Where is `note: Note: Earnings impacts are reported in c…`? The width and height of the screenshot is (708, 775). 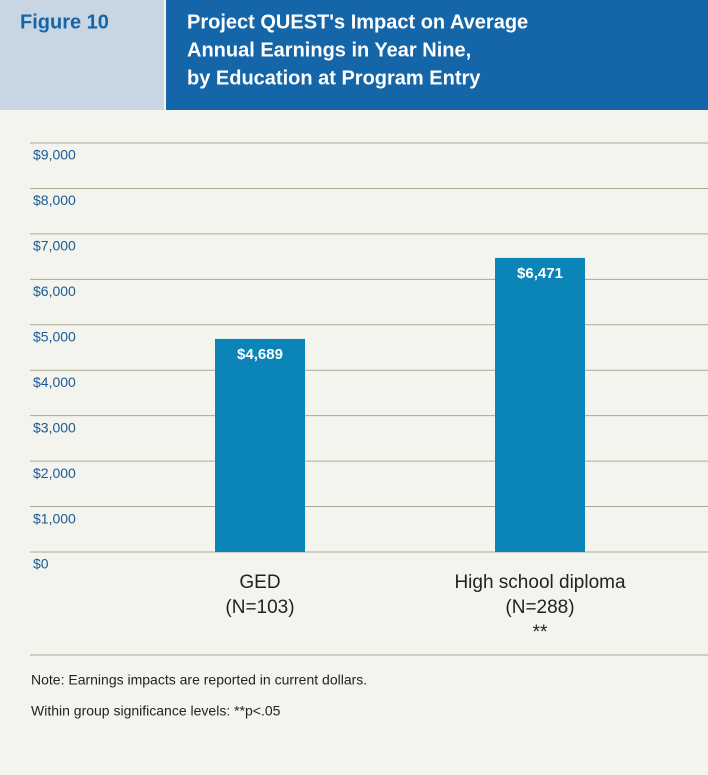 note: Note: Earnings impacts are reported in c… is located at coordinates (199, 680).